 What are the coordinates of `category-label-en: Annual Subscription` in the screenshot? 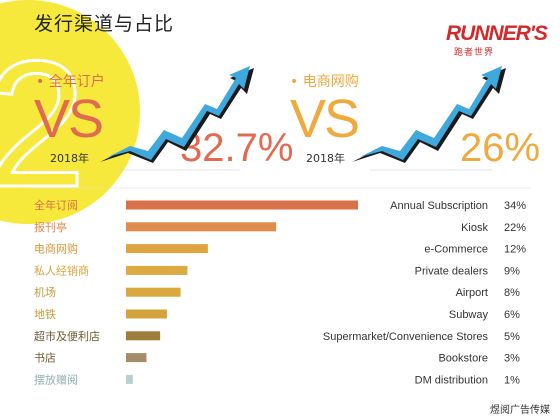 It's located at (439, 206).